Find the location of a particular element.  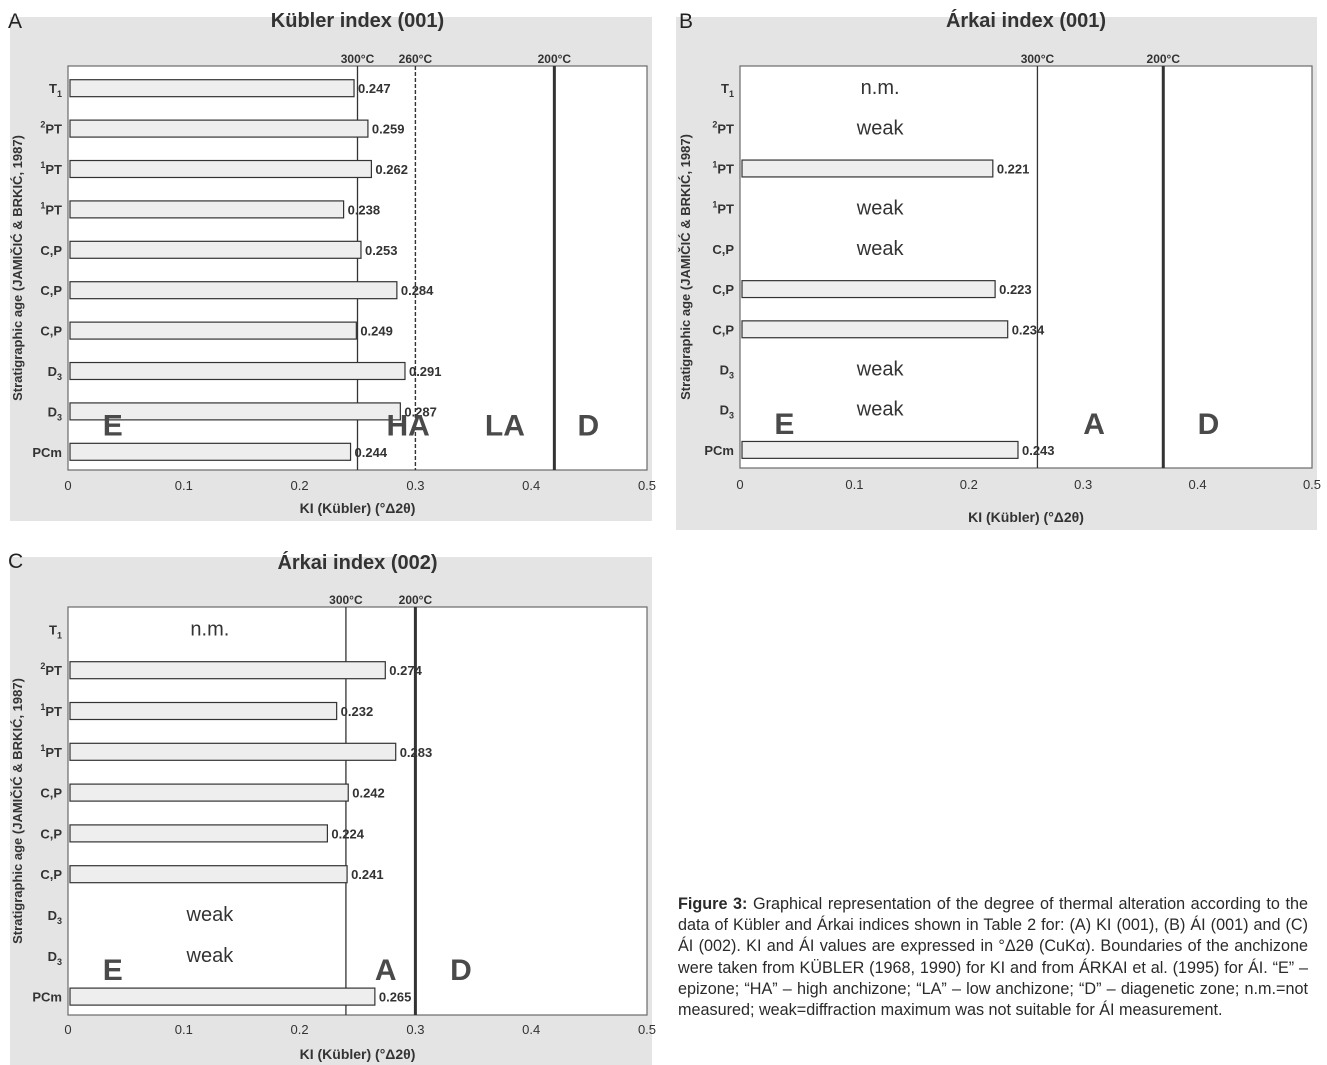

bar-value-label: 0.287 is located at coordinates (420, 411).